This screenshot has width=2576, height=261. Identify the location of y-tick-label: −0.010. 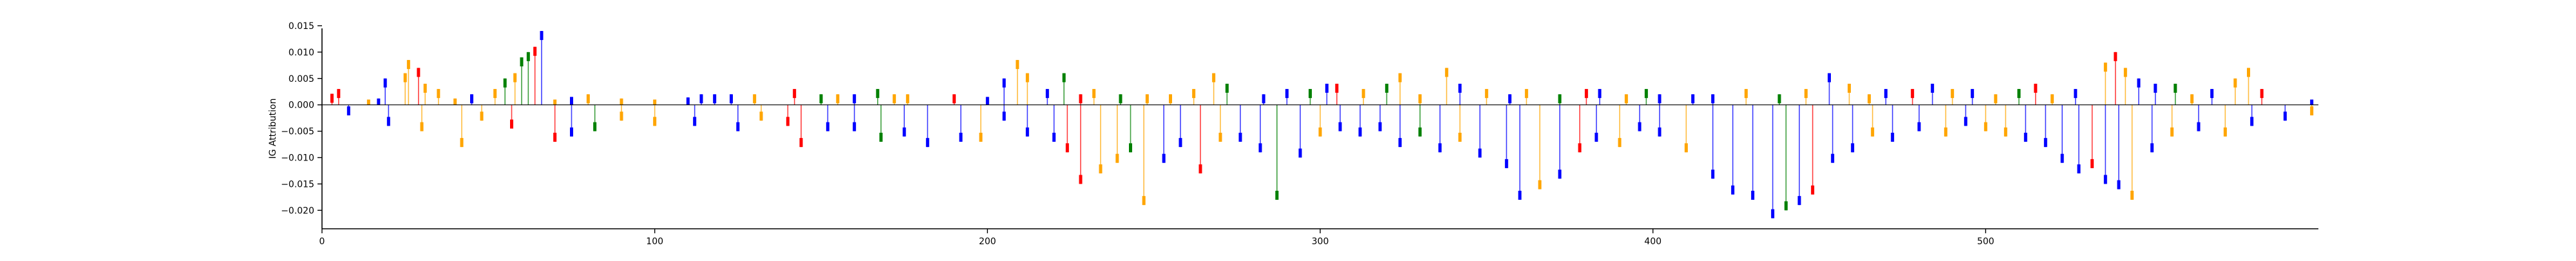
(297, 158).